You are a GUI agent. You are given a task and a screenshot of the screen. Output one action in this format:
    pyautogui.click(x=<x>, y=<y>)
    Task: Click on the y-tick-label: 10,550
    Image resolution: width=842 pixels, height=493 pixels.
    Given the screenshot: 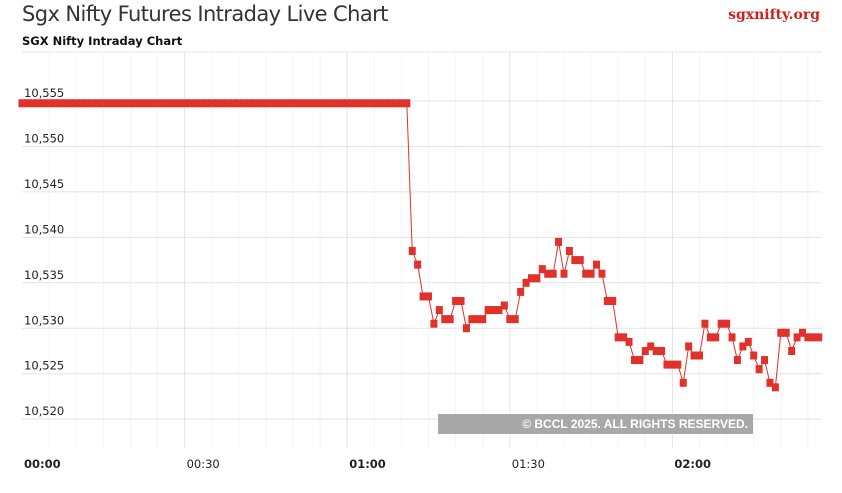 What is the action you would take?
    pyautogui.click(x=44, y=138)
    